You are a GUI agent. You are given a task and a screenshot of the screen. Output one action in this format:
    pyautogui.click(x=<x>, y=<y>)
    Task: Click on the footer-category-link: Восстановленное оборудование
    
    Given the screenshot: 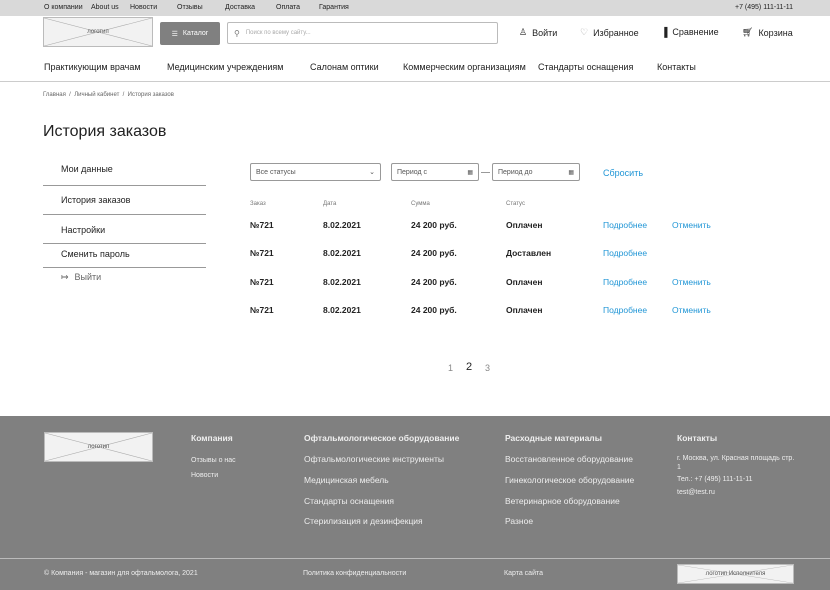 What is the action you would take?
    pyautogui.click(x=569, y=459)
    